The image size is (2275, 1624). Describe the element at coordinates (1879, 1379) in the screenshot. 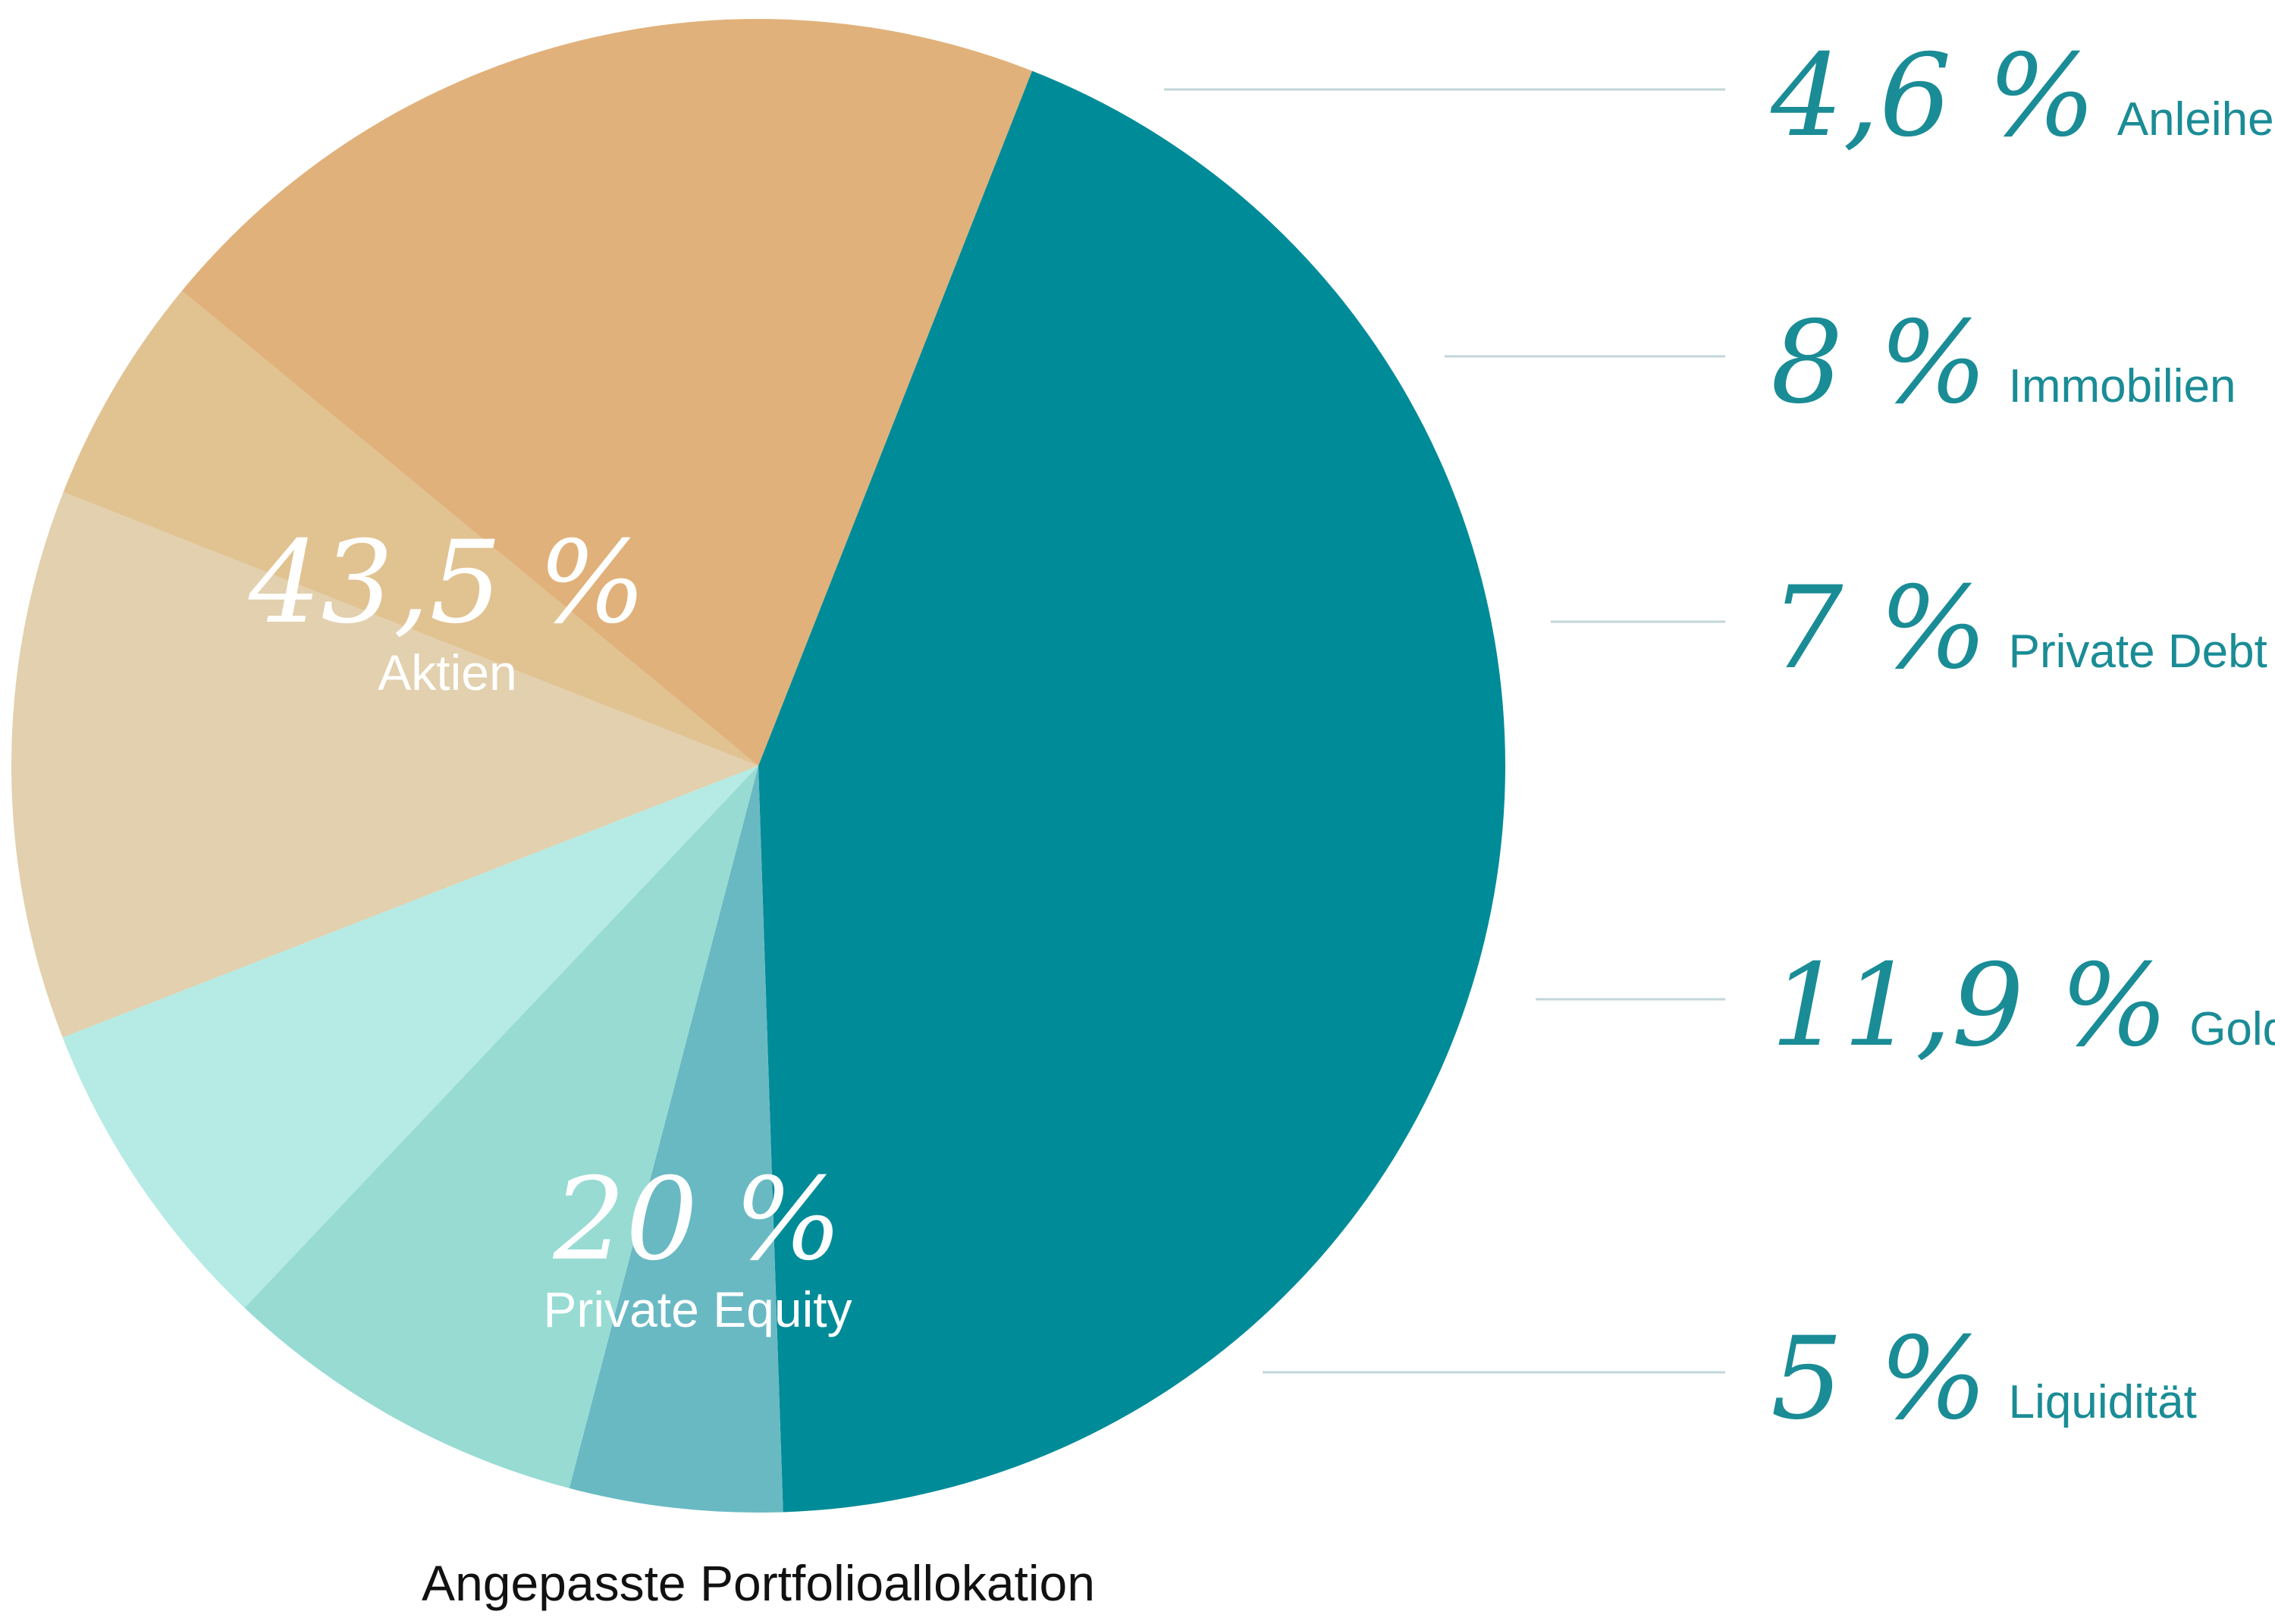

I see `slice-value-liquiditaet: 5 %` at that location.